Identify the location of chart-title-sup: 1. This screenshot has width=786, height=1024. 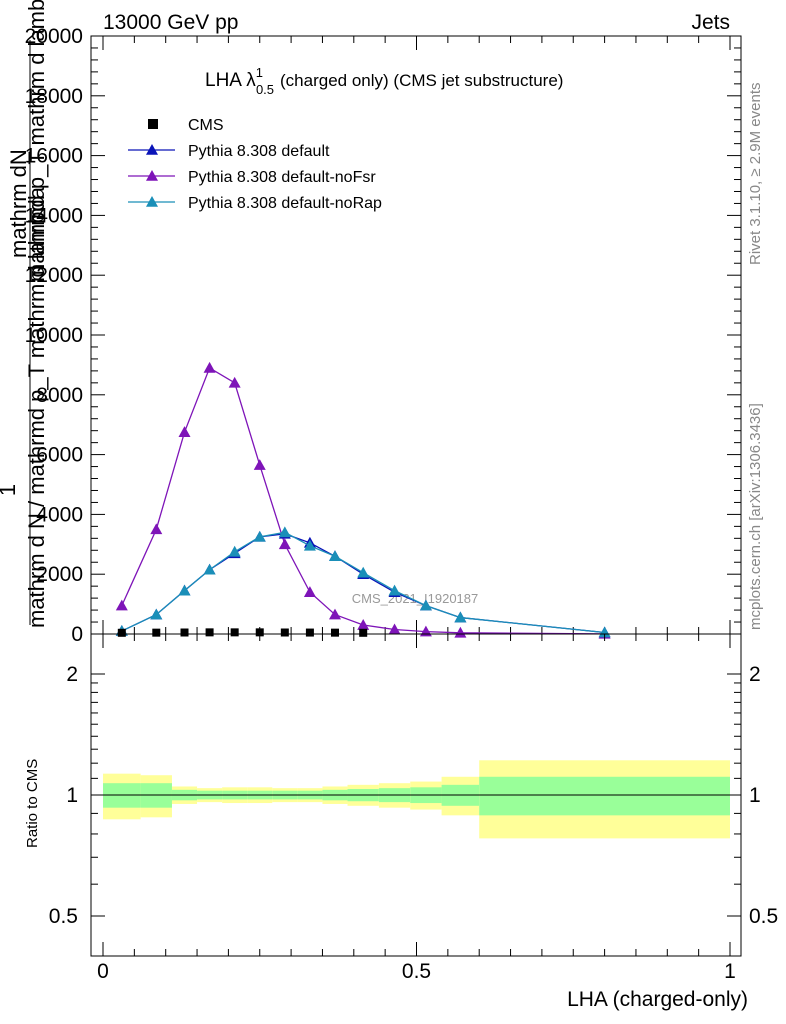
(259, 72).